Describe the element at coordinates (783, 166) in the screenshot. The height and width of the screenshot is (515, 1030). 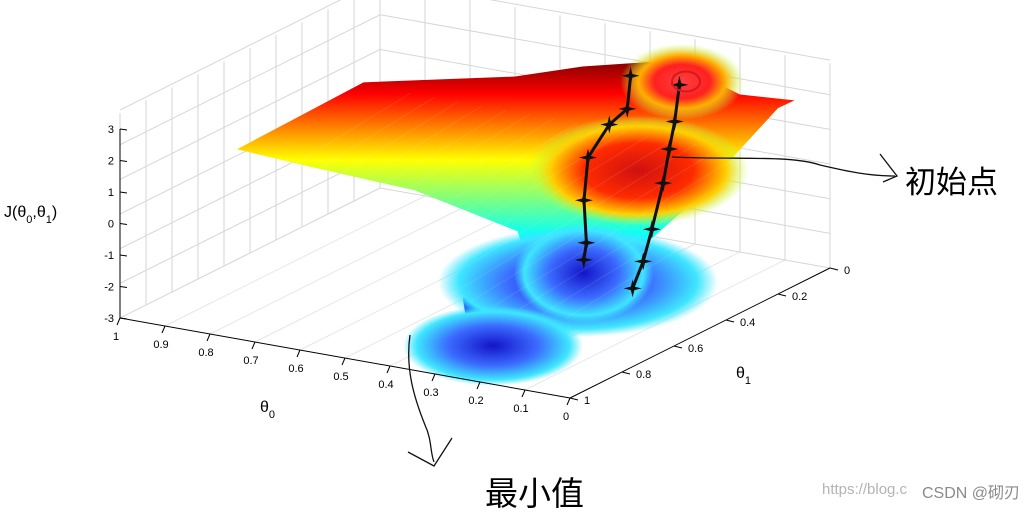
I see `start-arrow-line` at that location.